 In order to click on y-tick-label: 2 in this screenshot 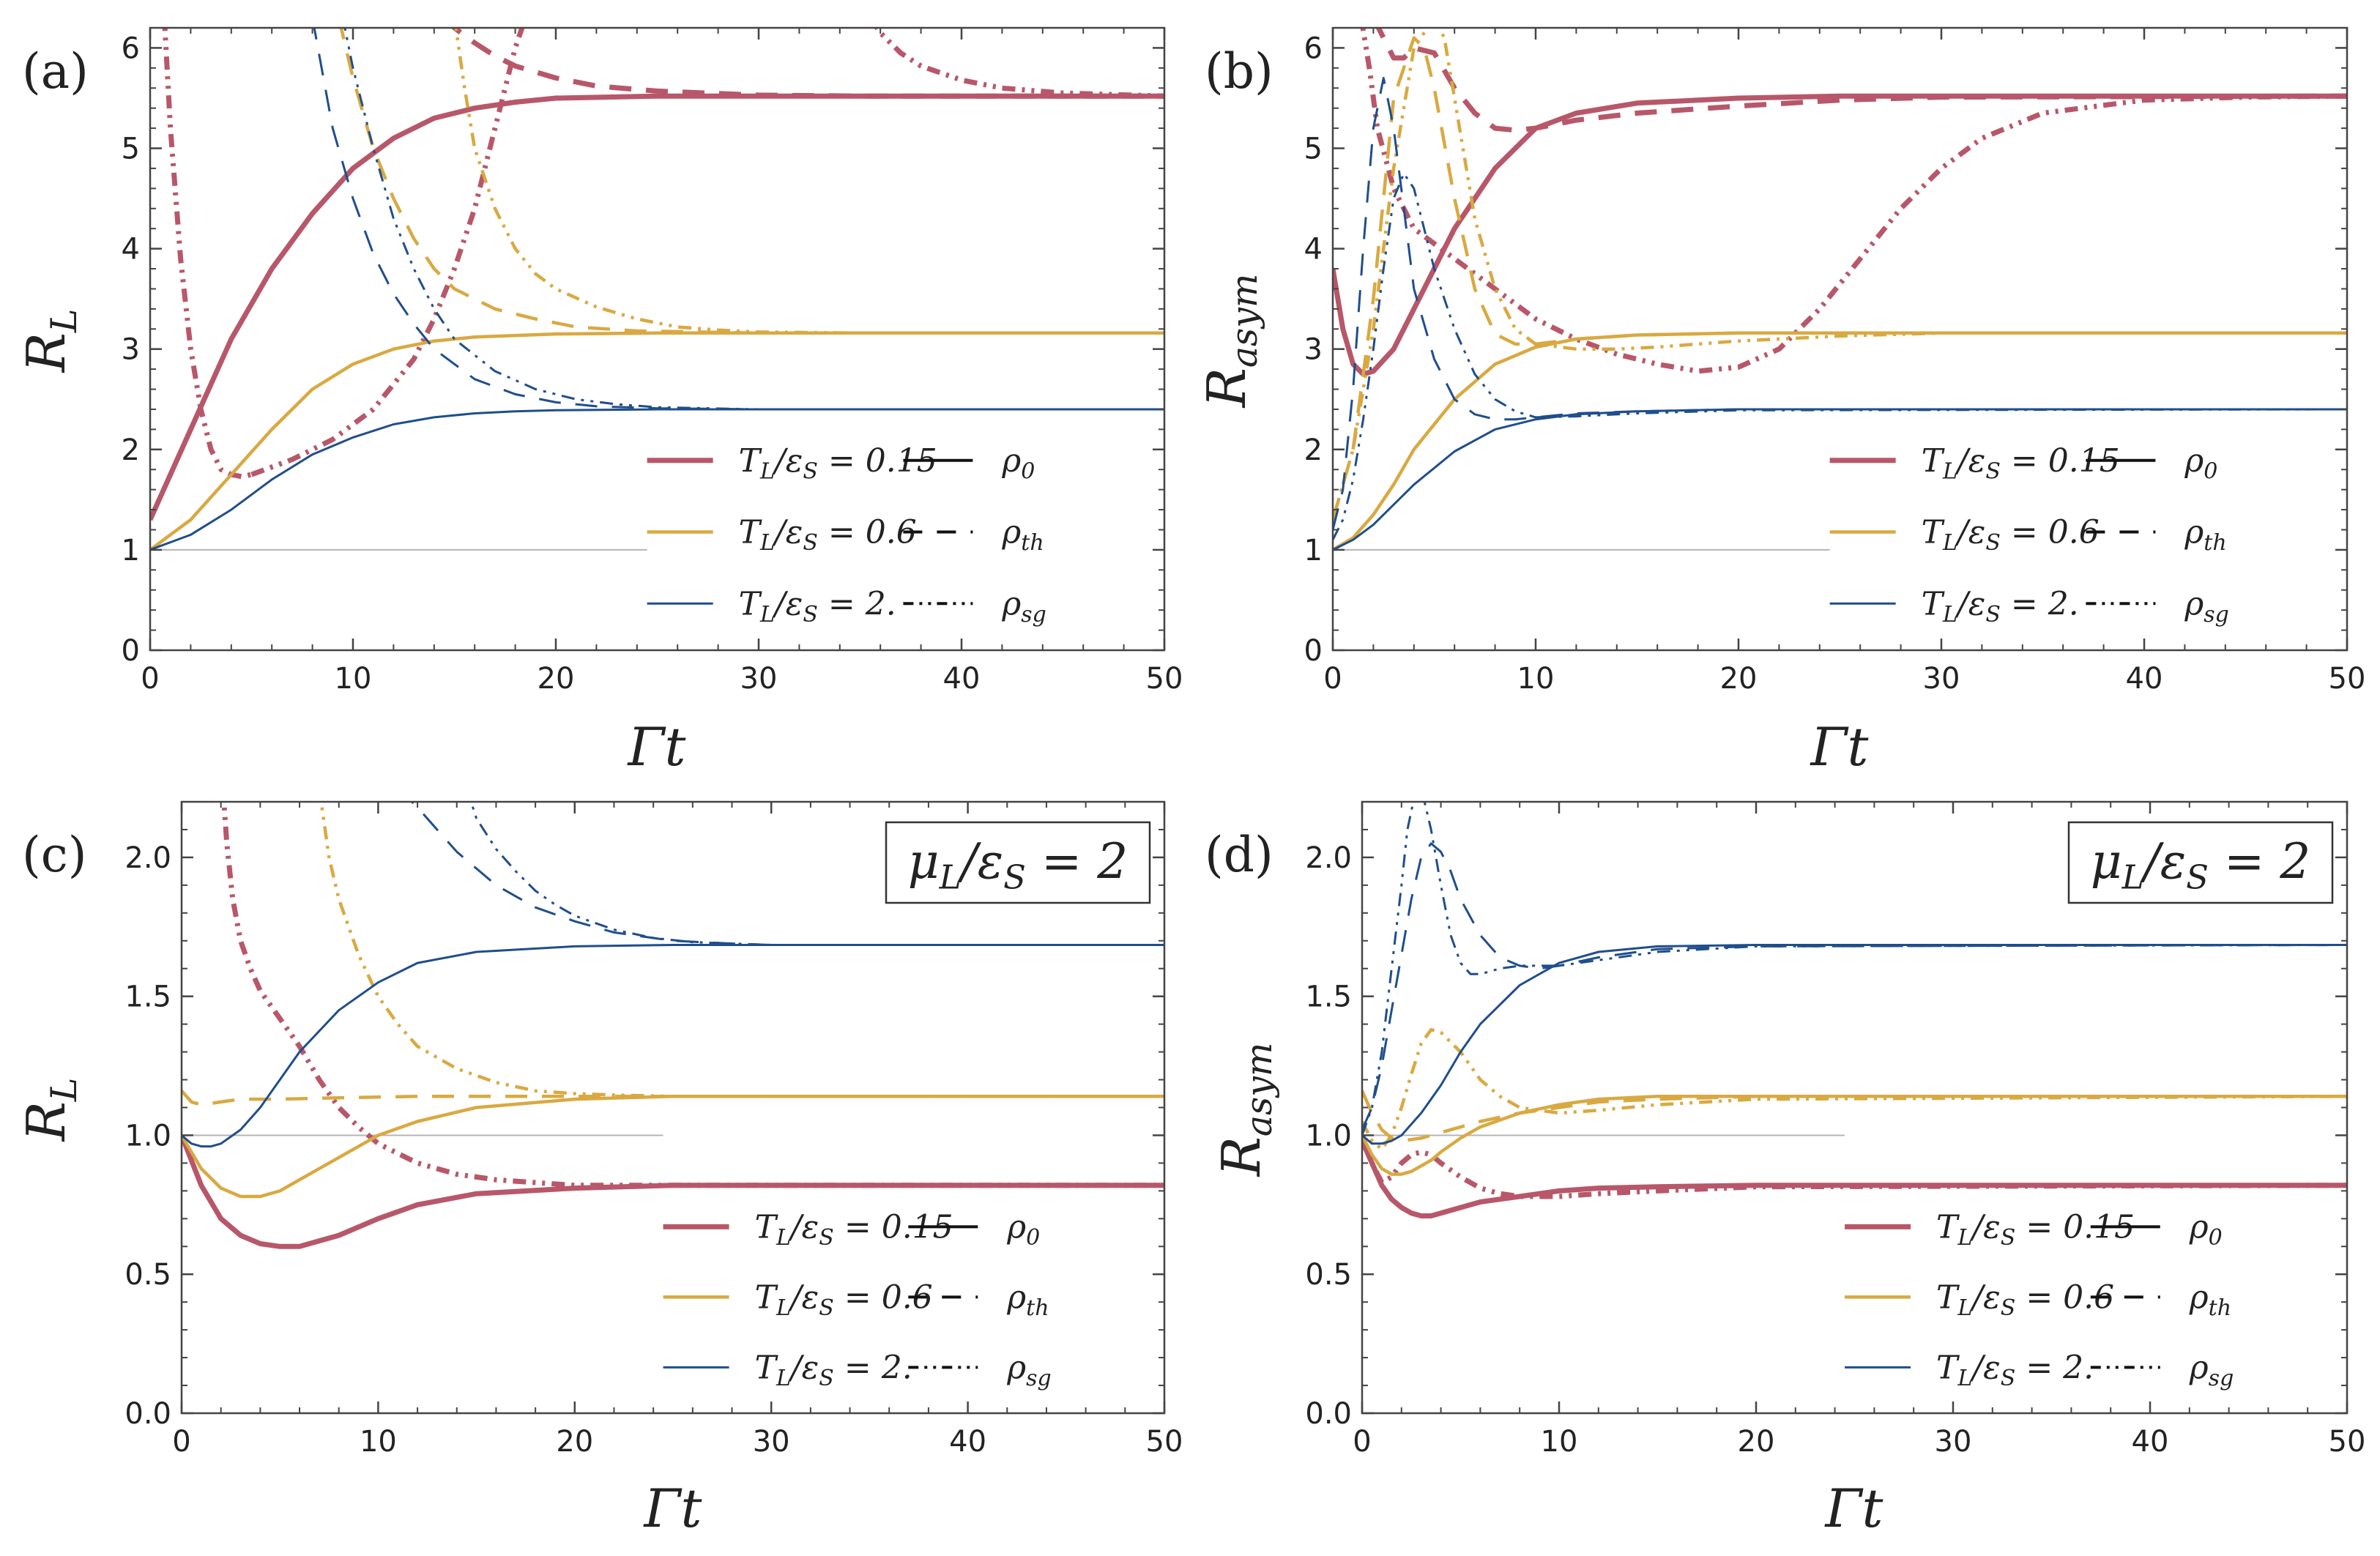, I will do `click(131, 450)`.